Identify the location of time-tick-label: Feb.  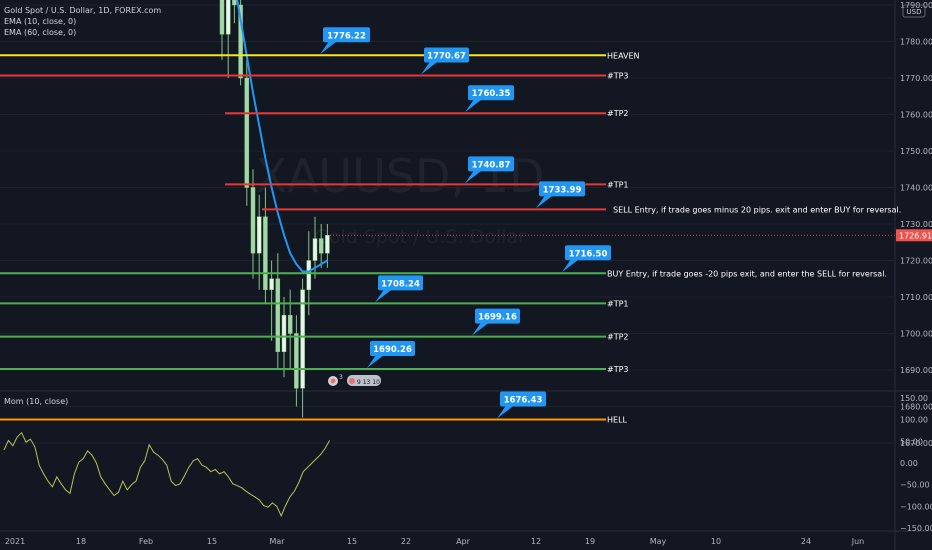
(146, 541).